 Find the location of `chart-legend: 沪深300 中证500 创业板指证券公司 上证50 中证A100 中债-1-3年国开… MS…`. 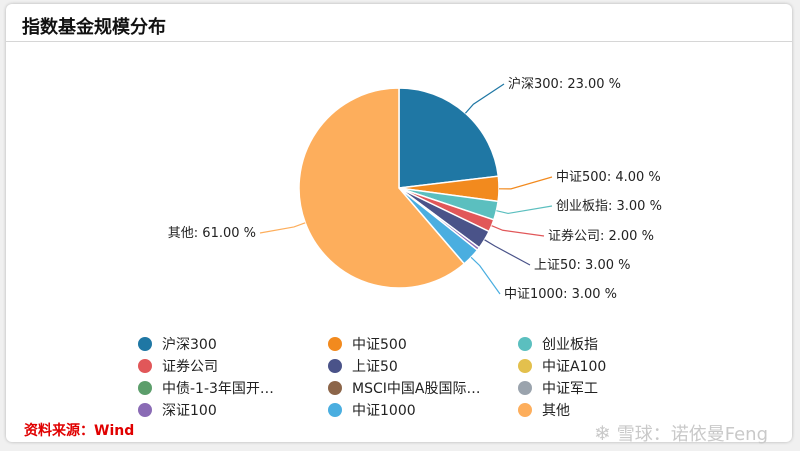

chart-legend: 沪深300 中证500 创业板指证券公司 上证50 中证A100 中债-1-3年国开… MS… is located at coordinates (438, 376).